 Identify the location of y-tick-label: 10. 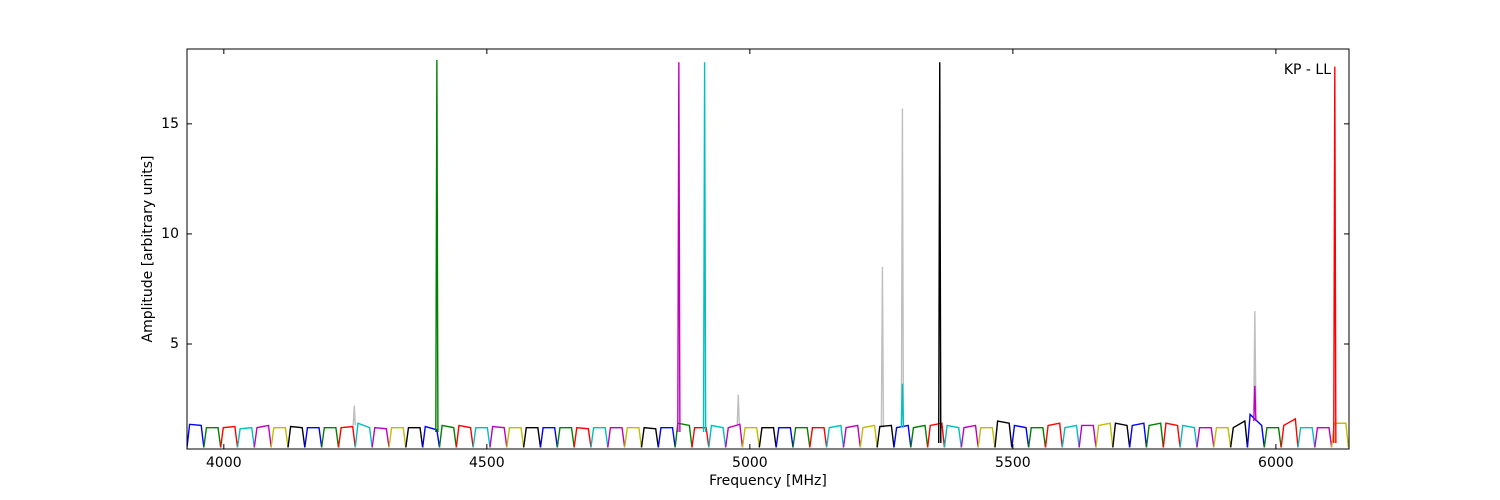
(170, 234).